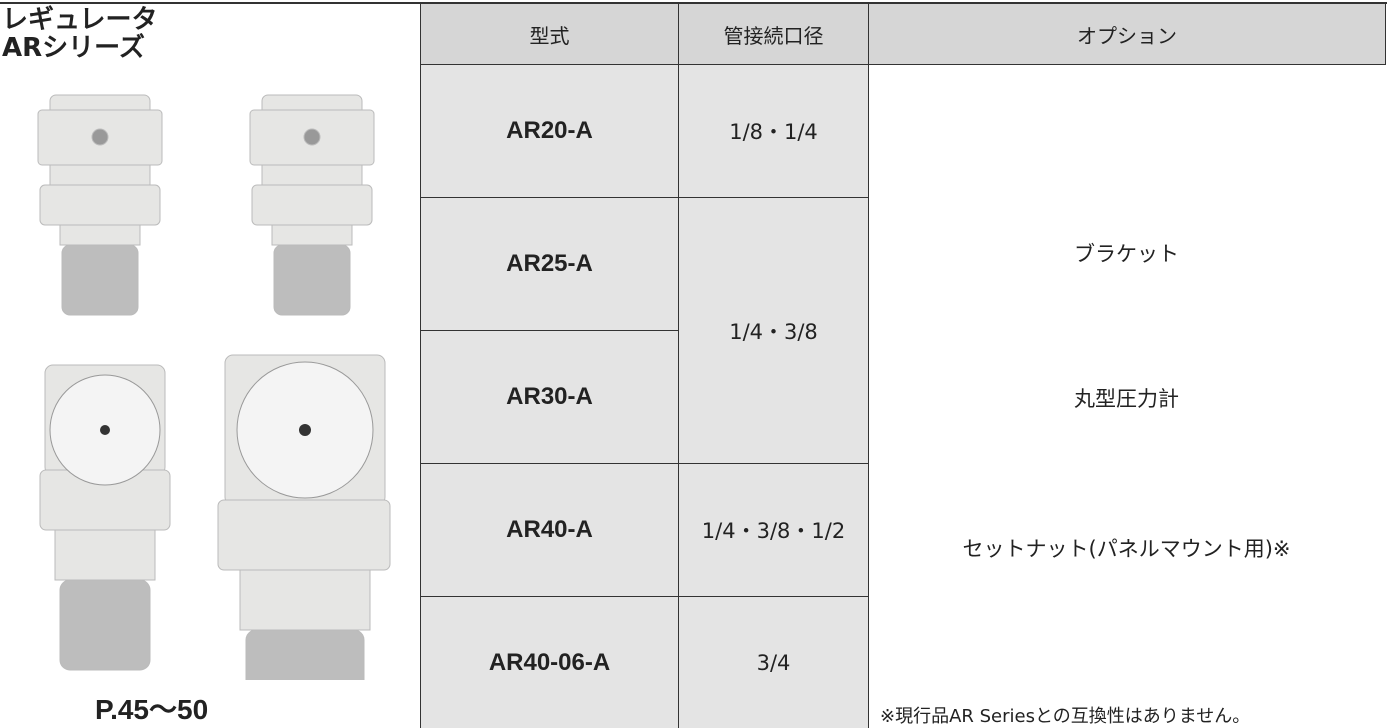 The image size is (1387, 728). I want to click on header-cell: オプション, so click(1127, 34).